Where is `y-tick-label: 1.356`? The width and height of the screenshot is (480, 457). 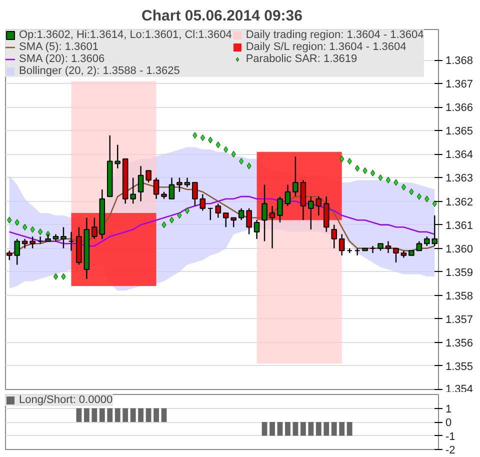
y-tick-label: 1.356 is located at coordinates (460, 343).